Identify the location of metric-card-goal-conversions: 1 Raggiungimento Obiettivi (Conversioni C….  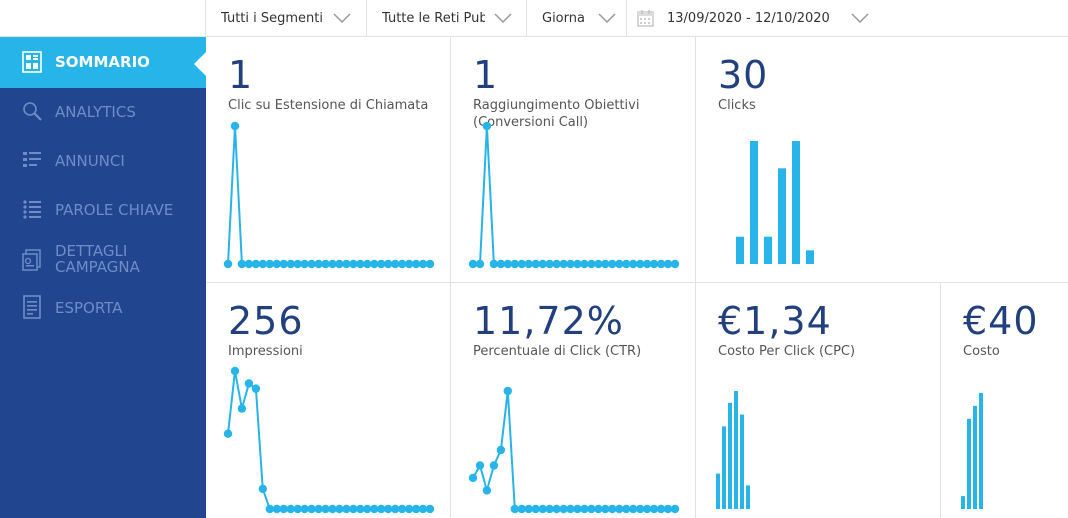
(573, 160).